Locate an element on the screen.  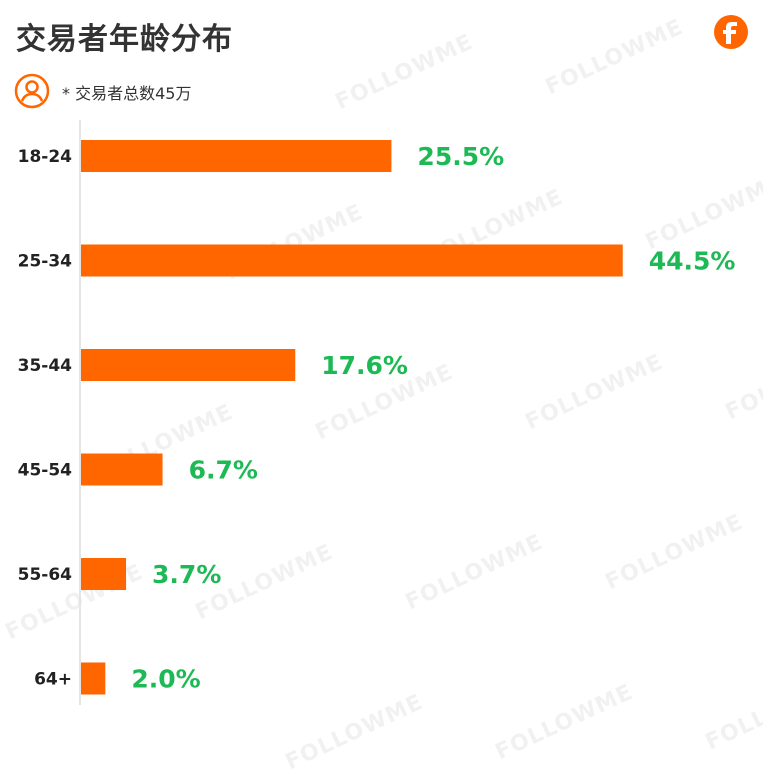
followme-logo-icon is located at coordinates (731, 32).